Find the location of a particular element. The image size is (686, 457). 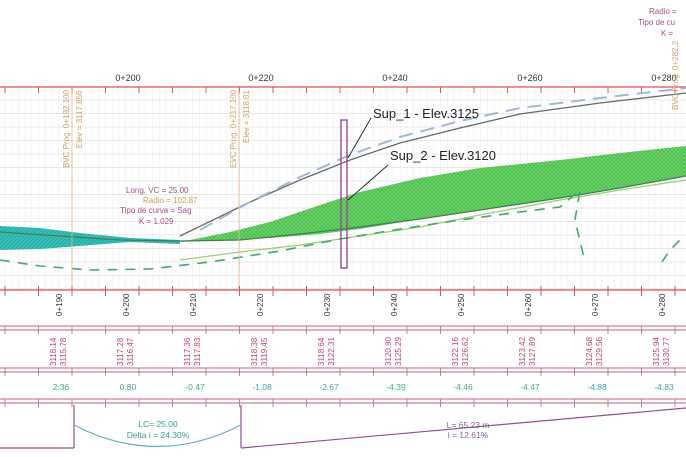

sup2-label: Sup_2 - Elev.3120 is located at coordinates (443, 155).